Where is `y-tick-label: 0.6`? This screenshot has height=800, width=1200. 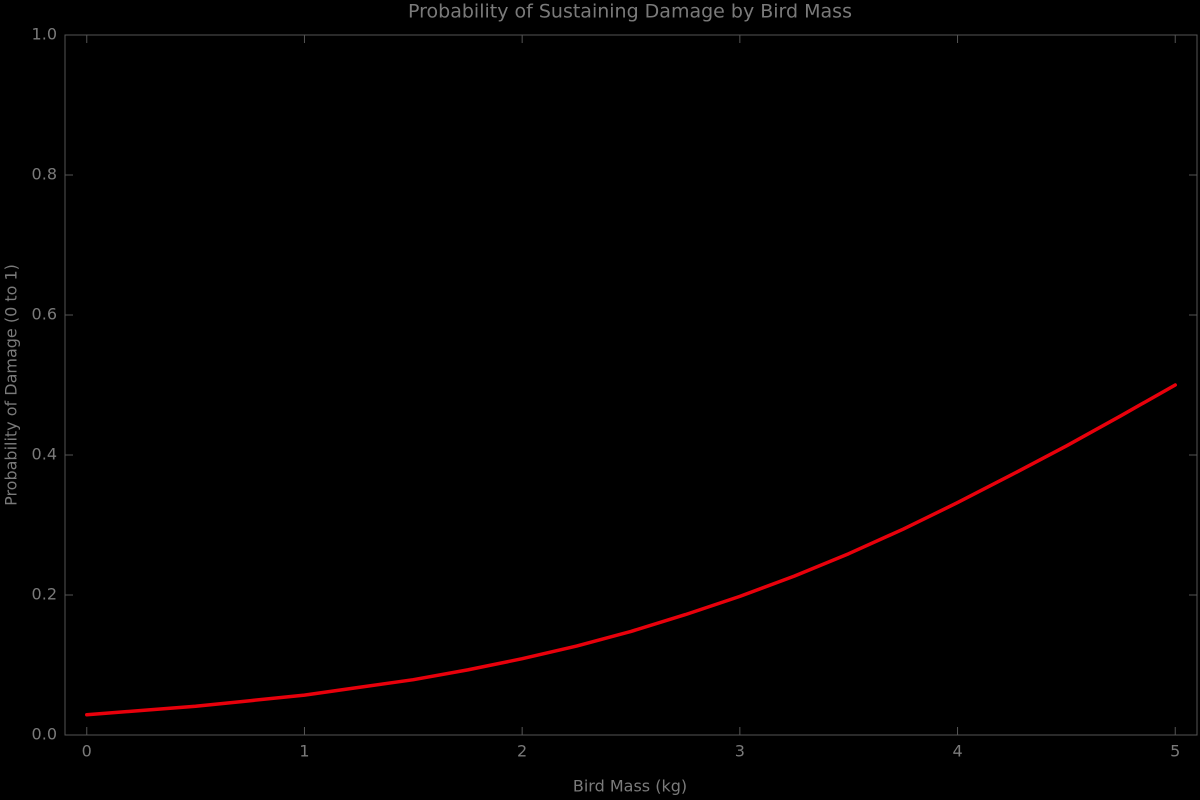 y-tick-label: 0.6 is located at coordinates (44, 314).